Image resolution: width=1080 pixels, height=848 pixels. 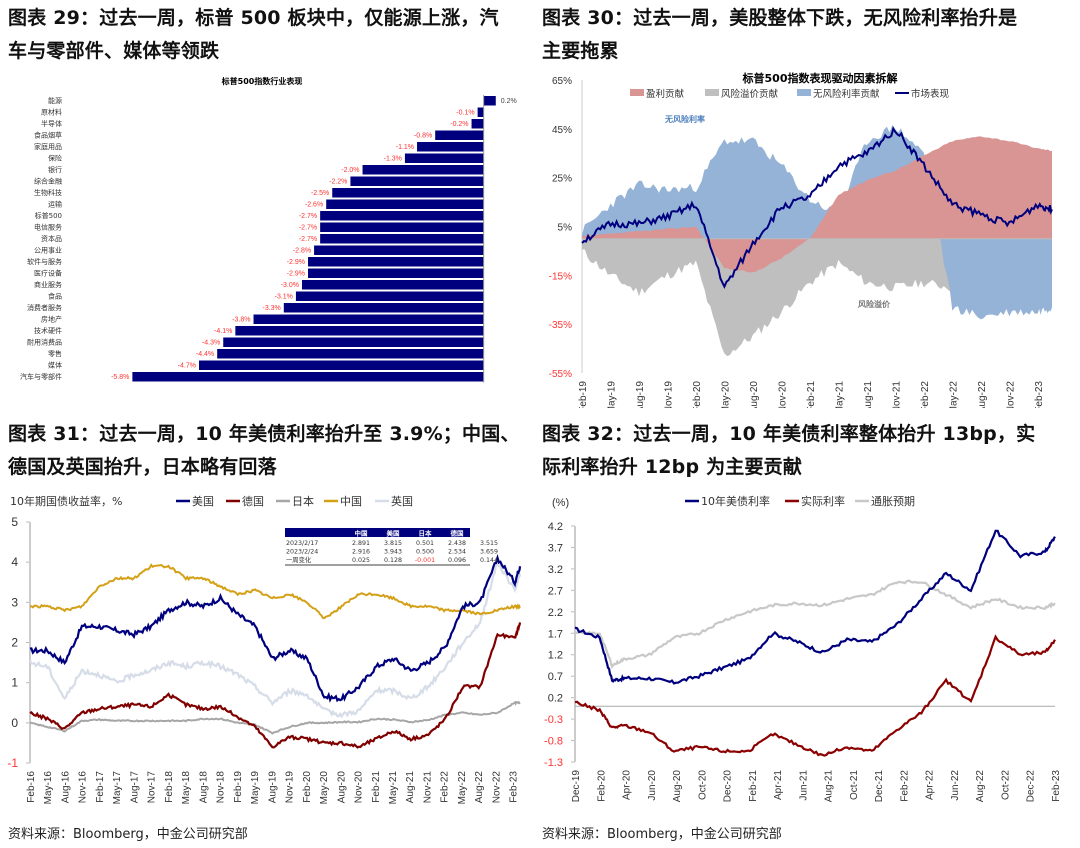 I want to click on bar-商业服务, so click(x=392, y=285).